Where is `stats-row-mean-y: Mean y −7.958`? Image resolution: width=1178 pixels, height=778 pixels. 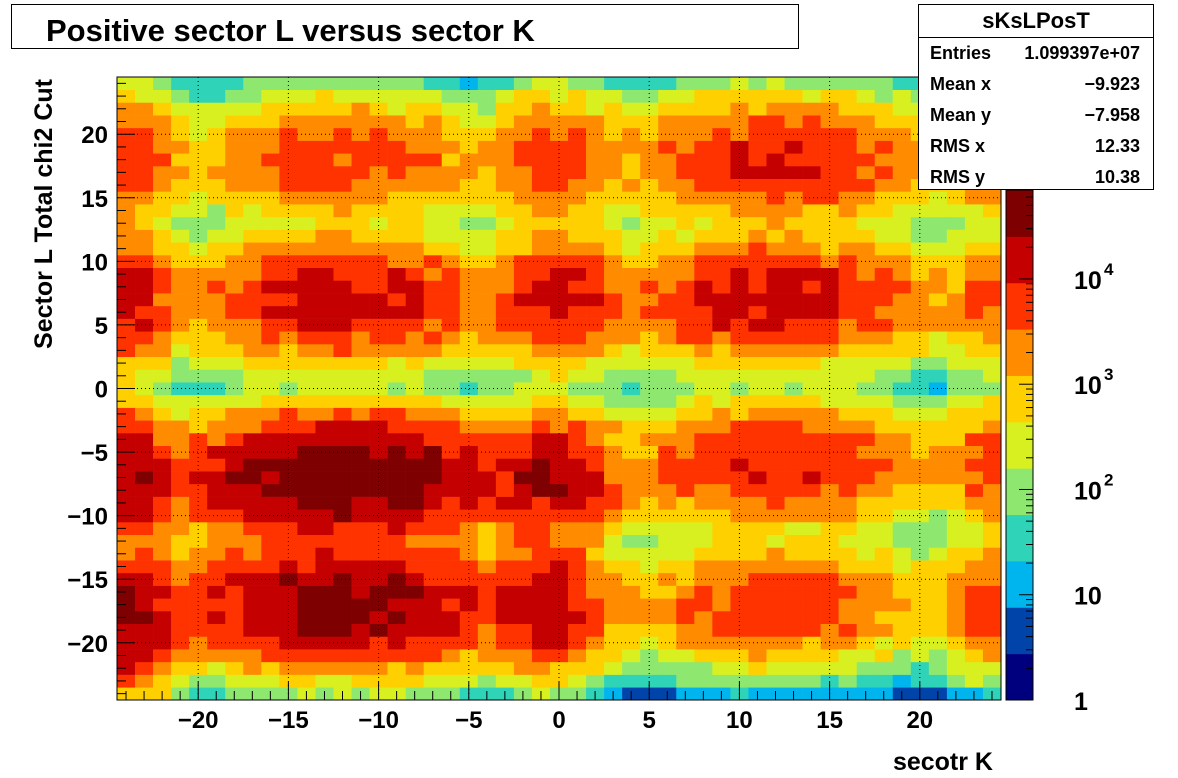 stats-row-mean-y: Mean y −7.958 is located at coordinates (1036, 115).